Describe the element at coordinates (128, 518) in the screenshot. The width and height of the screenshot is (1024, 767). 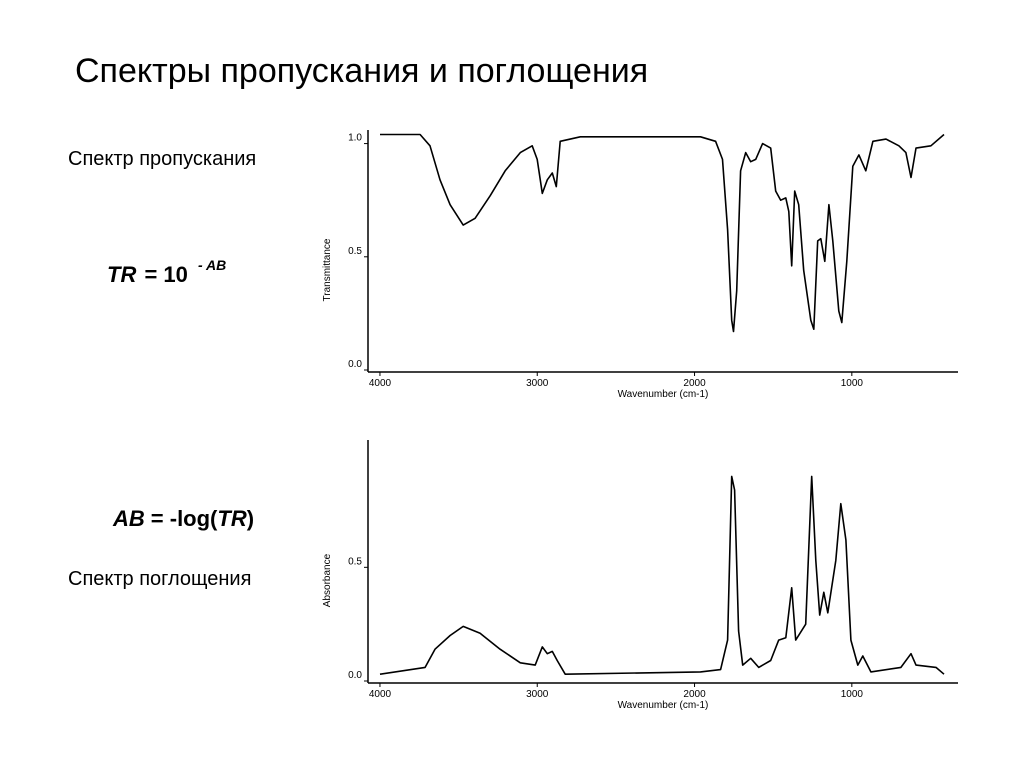
I see `formula-part: AB` at that location.